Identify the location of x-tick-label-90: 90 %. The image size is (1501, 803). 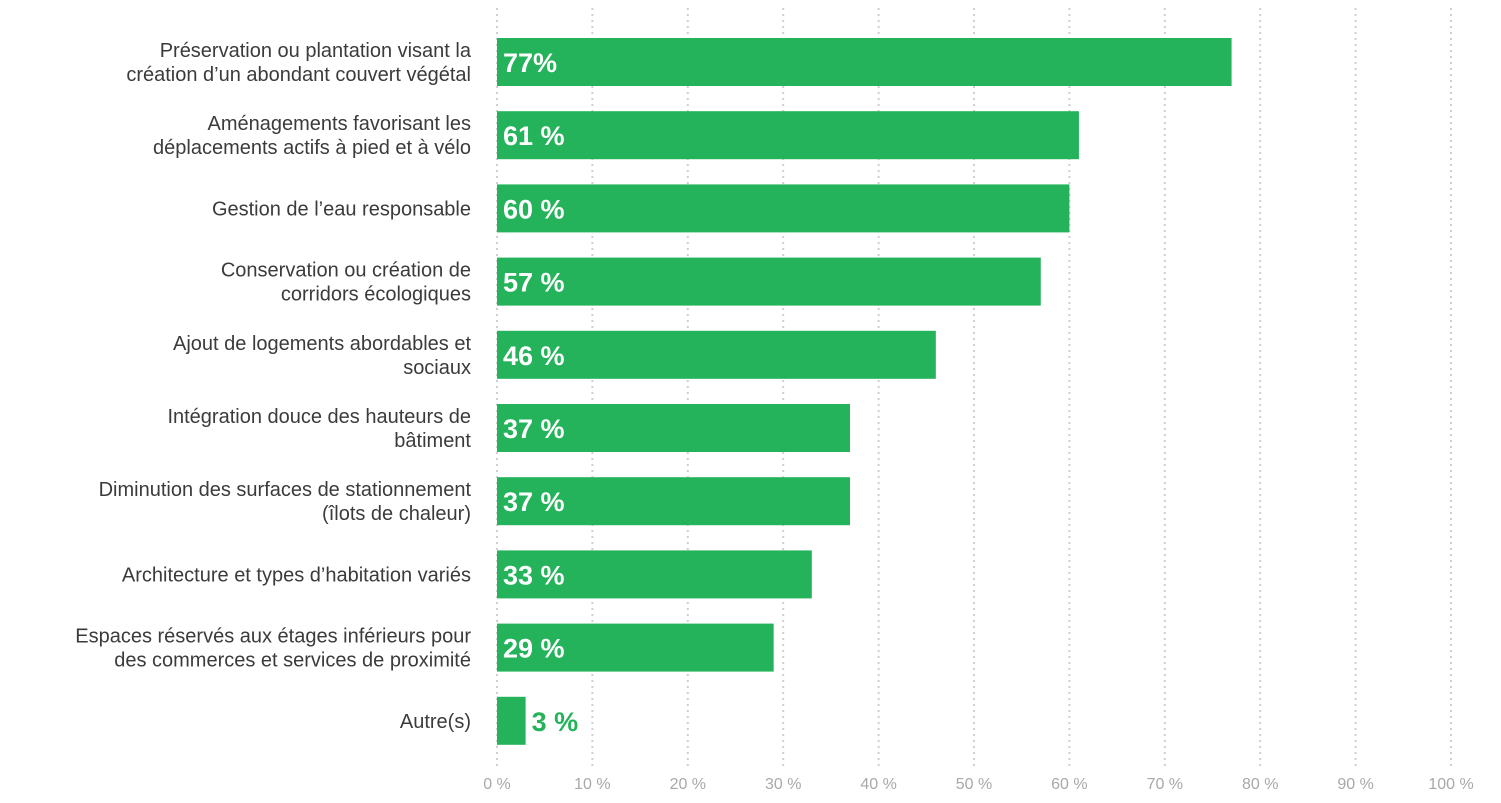
(1355, 784).